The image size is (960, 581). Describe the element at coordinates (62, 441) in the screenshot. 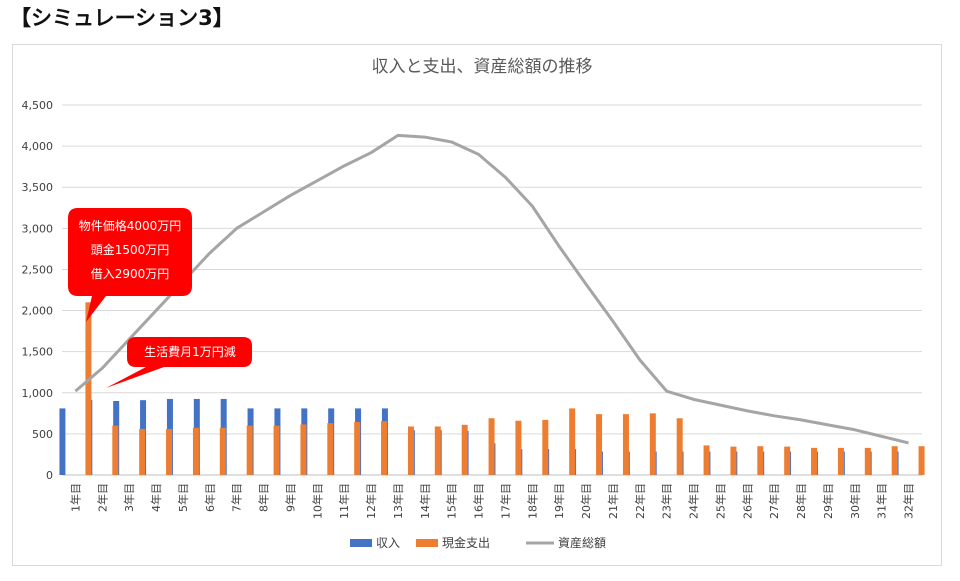

I see `bar-income` at that location.